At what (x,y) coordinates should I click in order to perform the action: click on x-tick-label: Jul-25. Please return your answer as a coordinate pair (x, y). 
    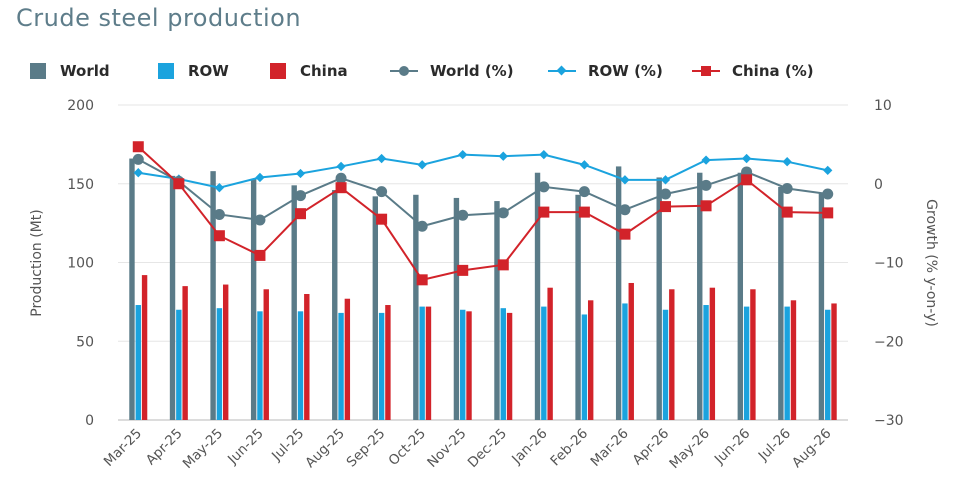
    Looking at the image, I should click on (287, 445).